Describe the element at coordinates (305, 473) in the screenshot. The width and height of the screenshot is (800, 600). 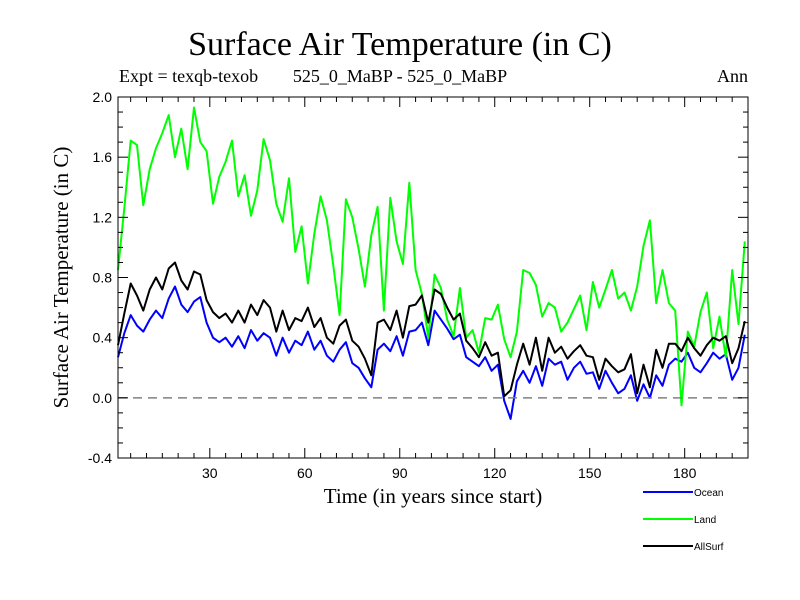
I see `x-tick-label: 60` at that location.